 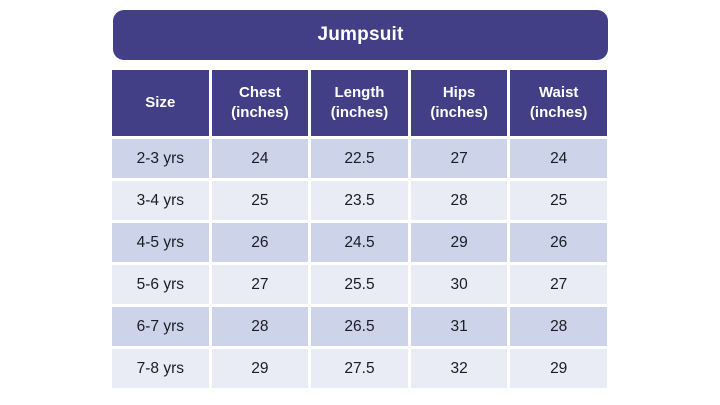 I want to click on table-row: 7-8 yrs 29 27.5 32 29, so click(x=359, y=368).